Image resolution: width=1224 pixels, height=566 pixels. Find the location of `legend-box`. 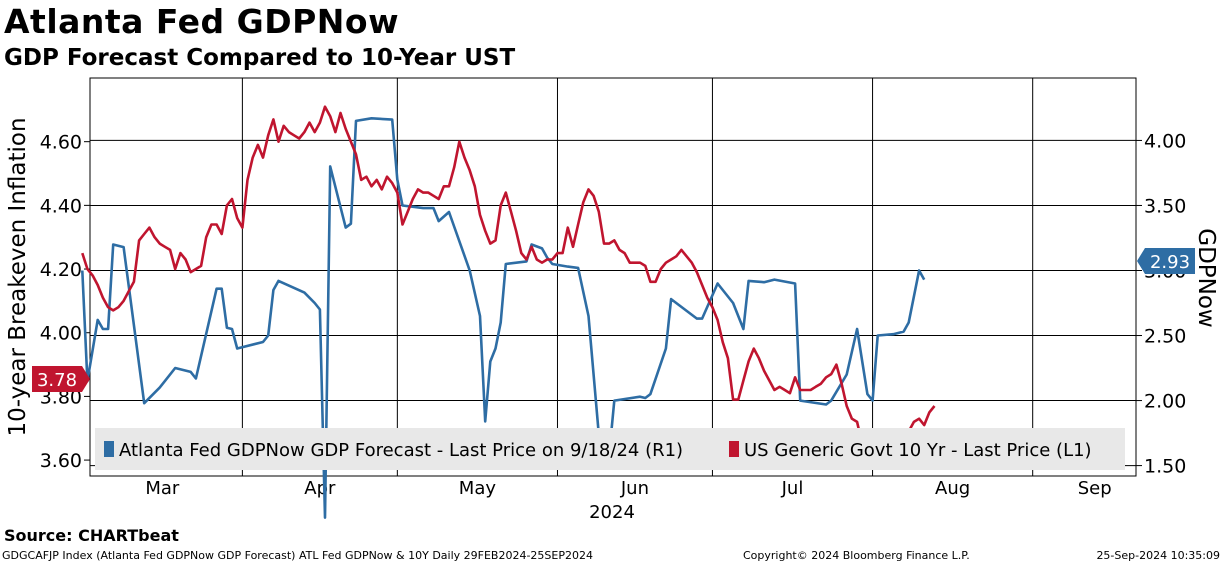

legend-box is located at coordinates (610, 449).